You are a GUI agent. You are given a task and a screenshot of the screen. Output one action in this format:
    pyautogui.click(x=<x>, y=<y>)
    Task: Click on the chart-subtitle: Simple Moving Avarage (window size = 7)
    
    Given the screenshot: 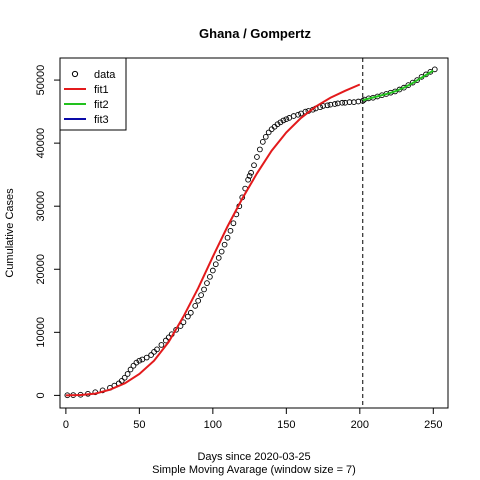 What is the action you would take?
    pyautogui.click(x=254, y=470)
    